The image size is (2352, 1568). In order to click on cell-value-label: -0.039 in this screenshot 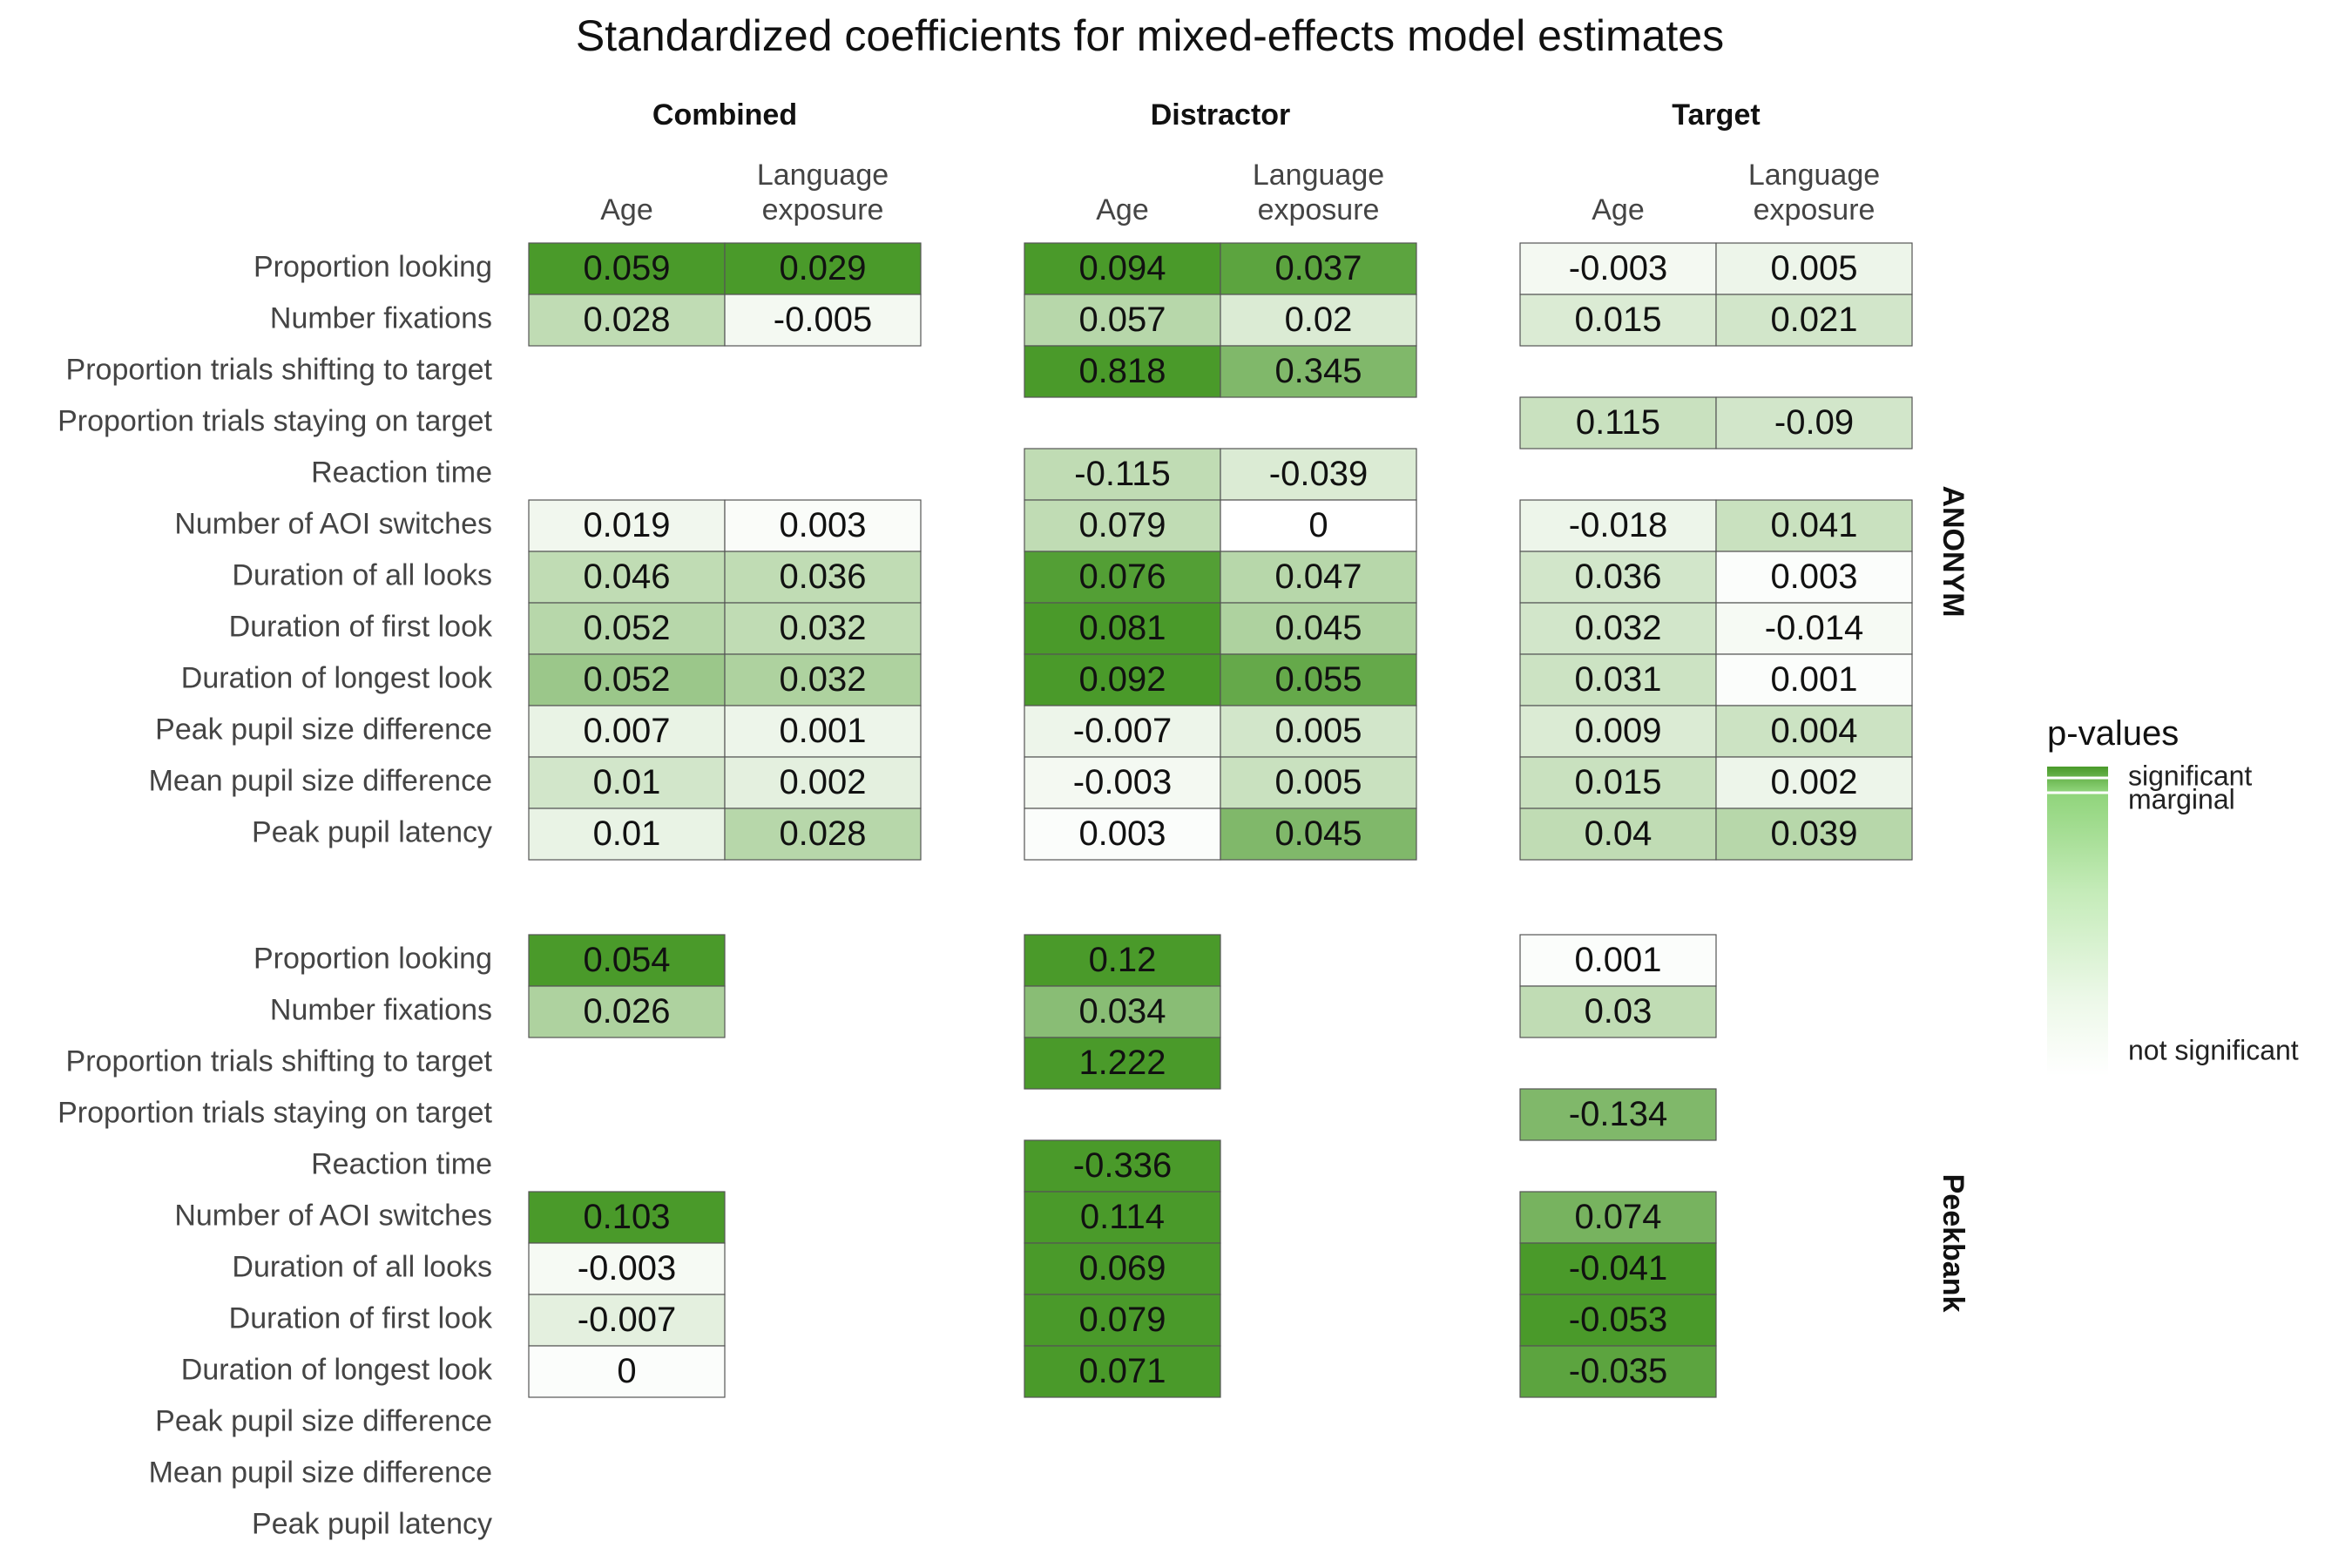, I will do `click(1319, 474)`.